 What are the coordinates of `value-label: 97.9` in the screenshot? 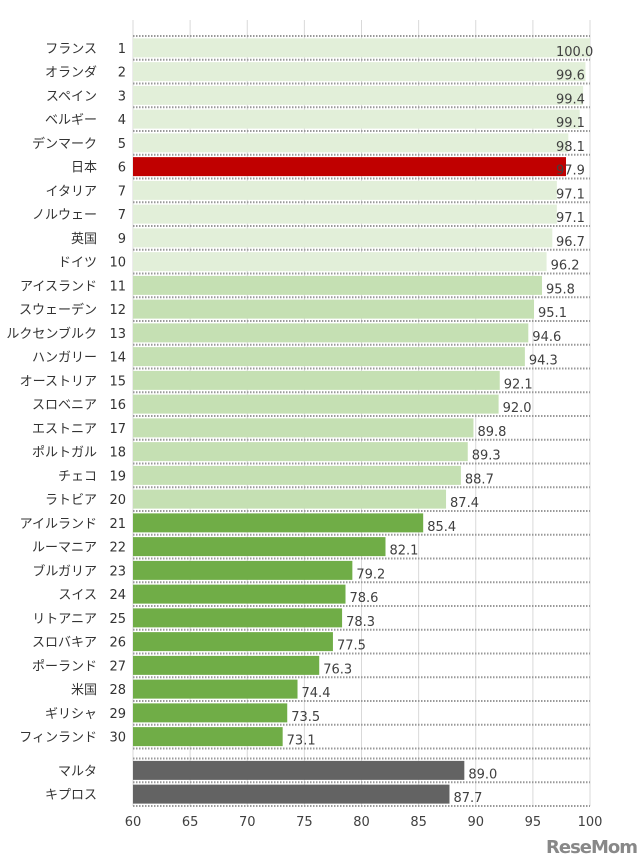 It's located at (570, 171).